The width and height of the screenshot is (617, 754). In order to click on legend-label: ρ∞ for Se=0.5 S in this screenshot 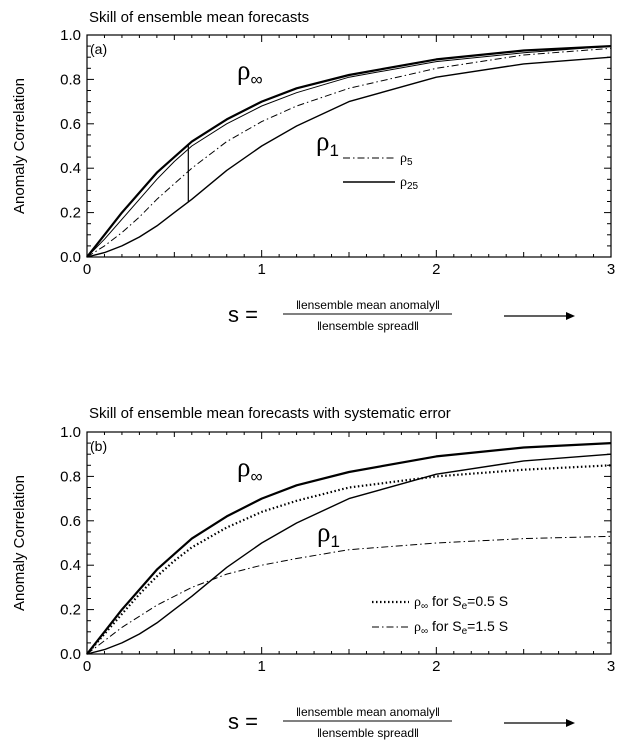, I will do `click(461, 602)`.